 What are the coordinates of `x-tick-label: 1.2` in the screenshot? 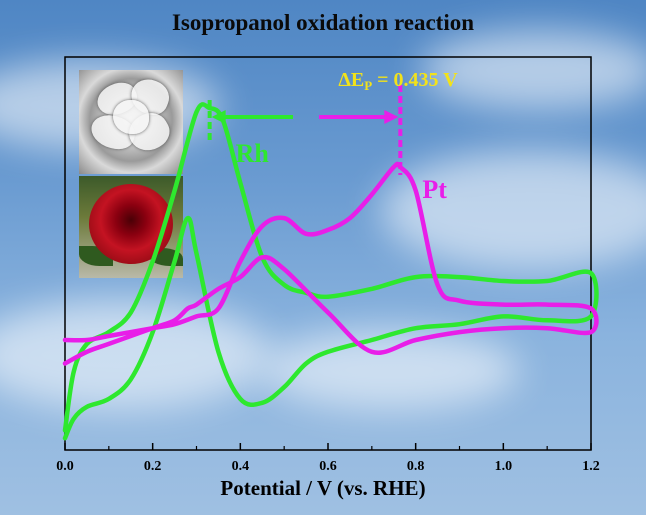 It's located at (591, 466).